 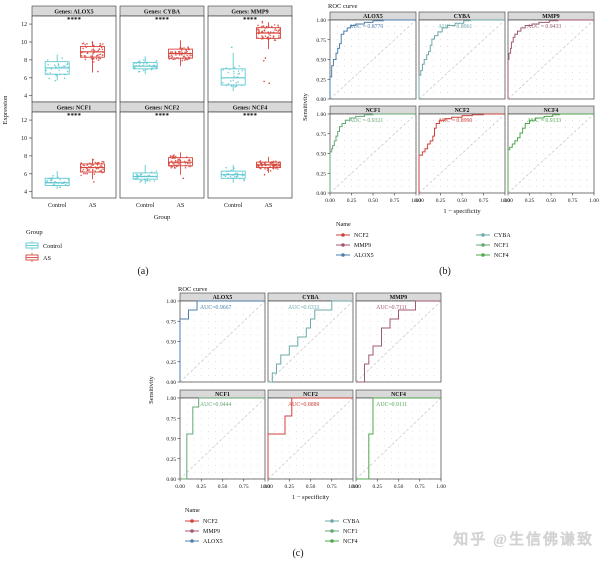 I want to click on y-tick-label: 12, so click(x=24, y=121).